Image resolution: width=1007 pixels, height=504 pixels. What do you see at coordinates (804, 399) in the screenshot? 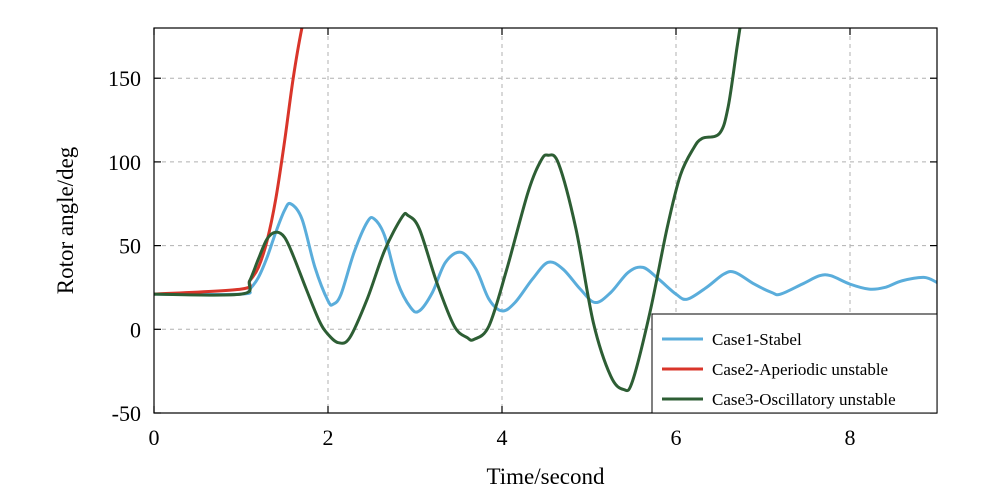
I see `legend-label-case3-oscillatory-unstable: Case3-Oscillatory unstable` at bounding box center [804, 399].